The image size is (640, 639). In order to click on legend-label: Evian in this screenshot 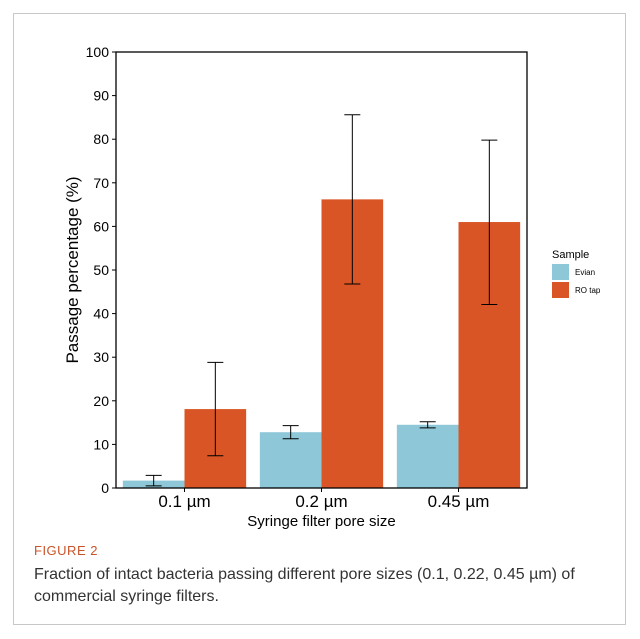, I will do `click(585, 272)`.